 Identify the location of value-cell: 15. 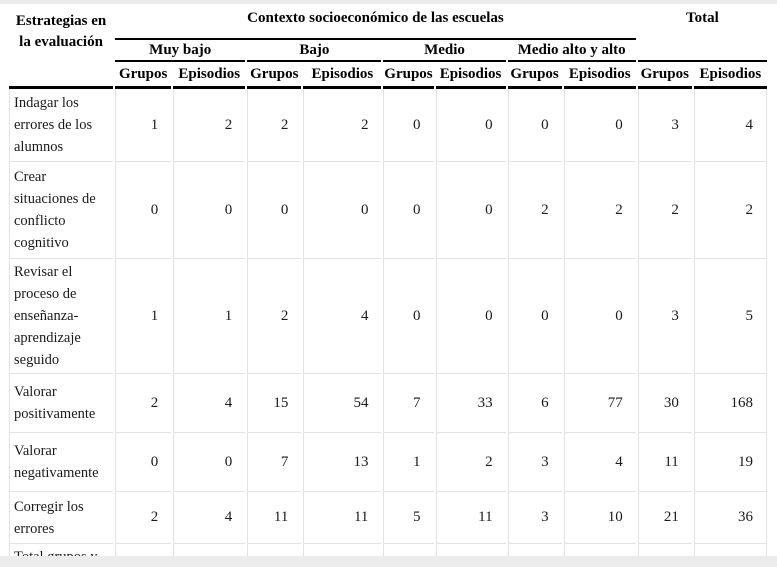
(274, 403).